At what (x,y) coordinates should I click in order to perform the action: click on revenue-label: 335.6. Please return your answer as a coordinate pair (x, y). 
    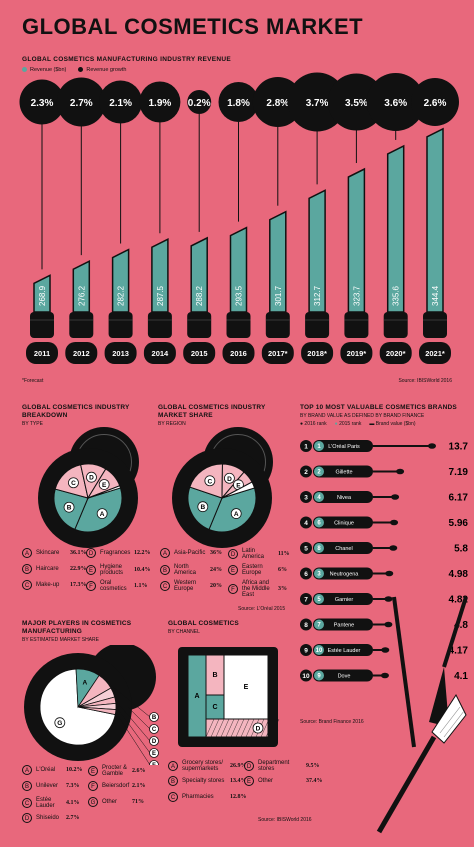
    Looking at the image, I should click on (396, 295).